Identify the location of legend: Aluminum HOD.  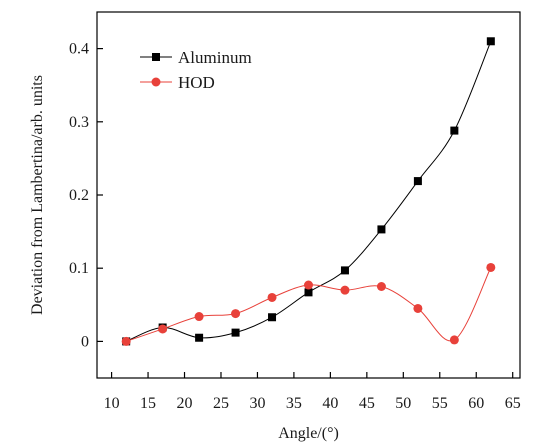
(196, 70).